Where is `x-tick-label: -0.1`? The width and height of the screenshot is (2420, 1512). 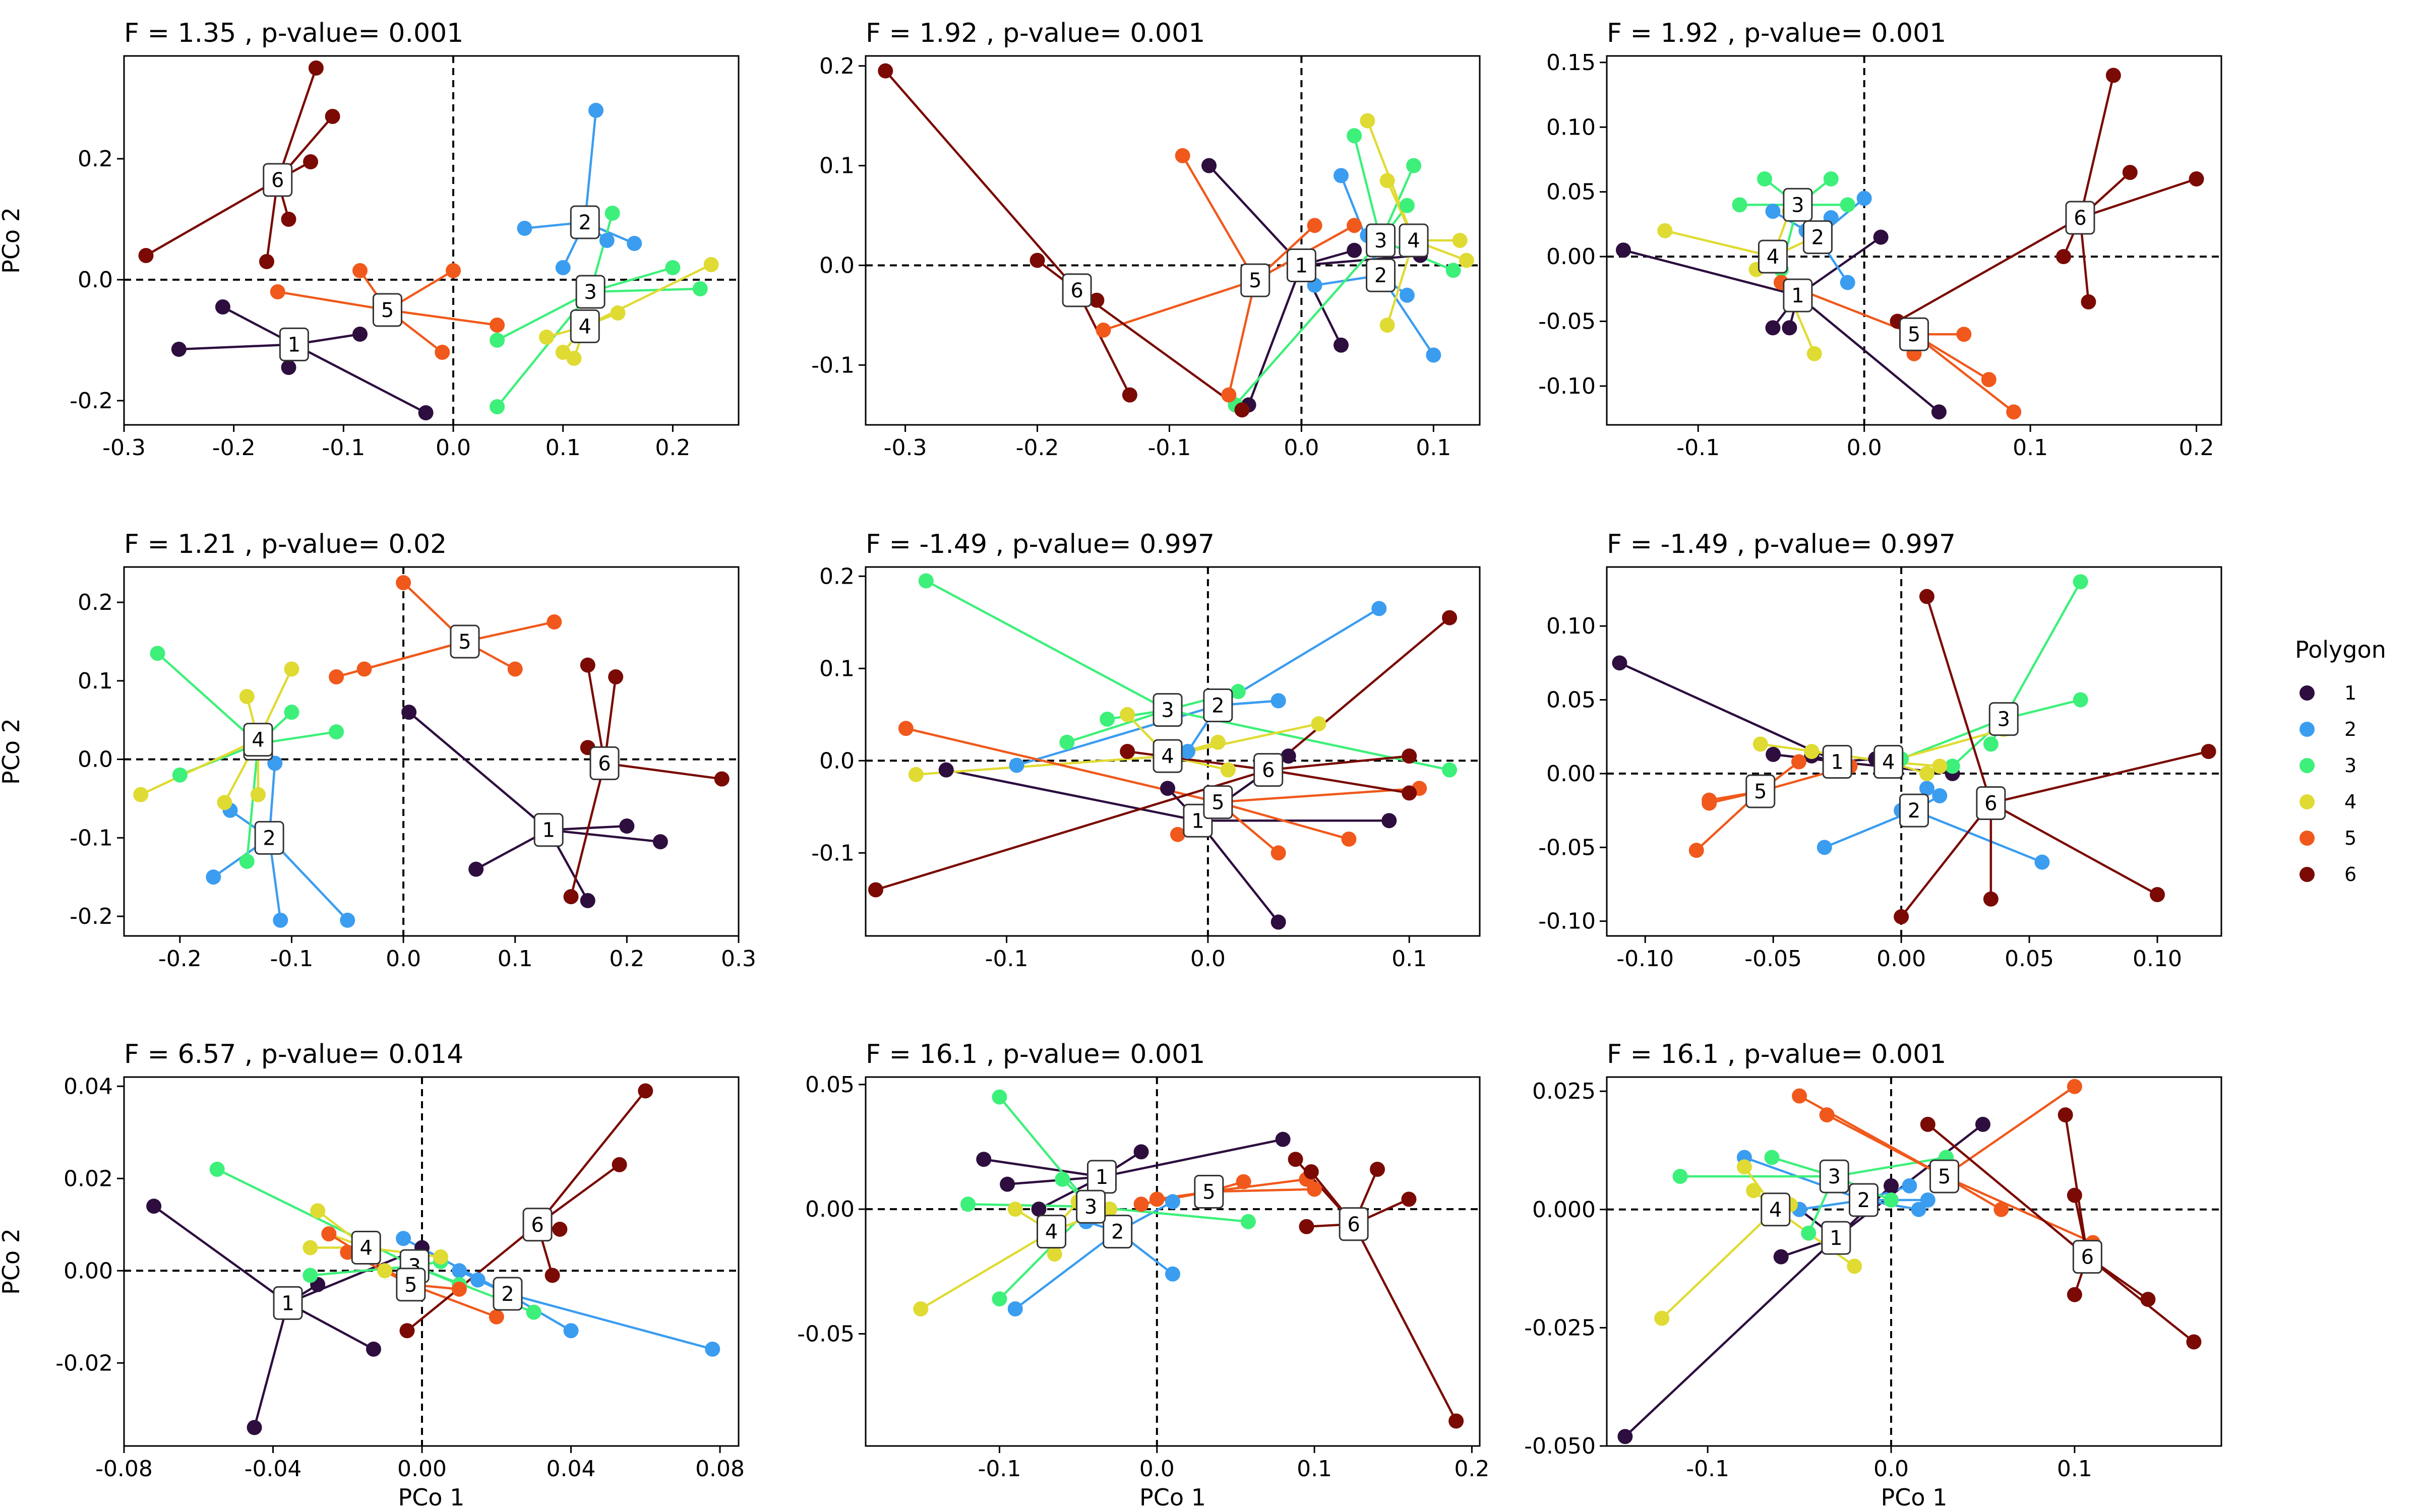
x-tick-label: -0.1 is located at coordinates (343, 448).